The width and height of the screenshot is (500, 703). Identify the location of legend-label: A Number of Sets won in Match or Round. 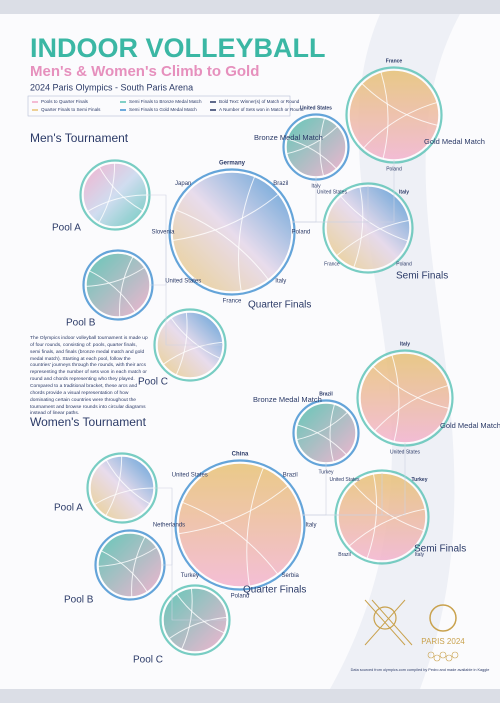
(261, 109).